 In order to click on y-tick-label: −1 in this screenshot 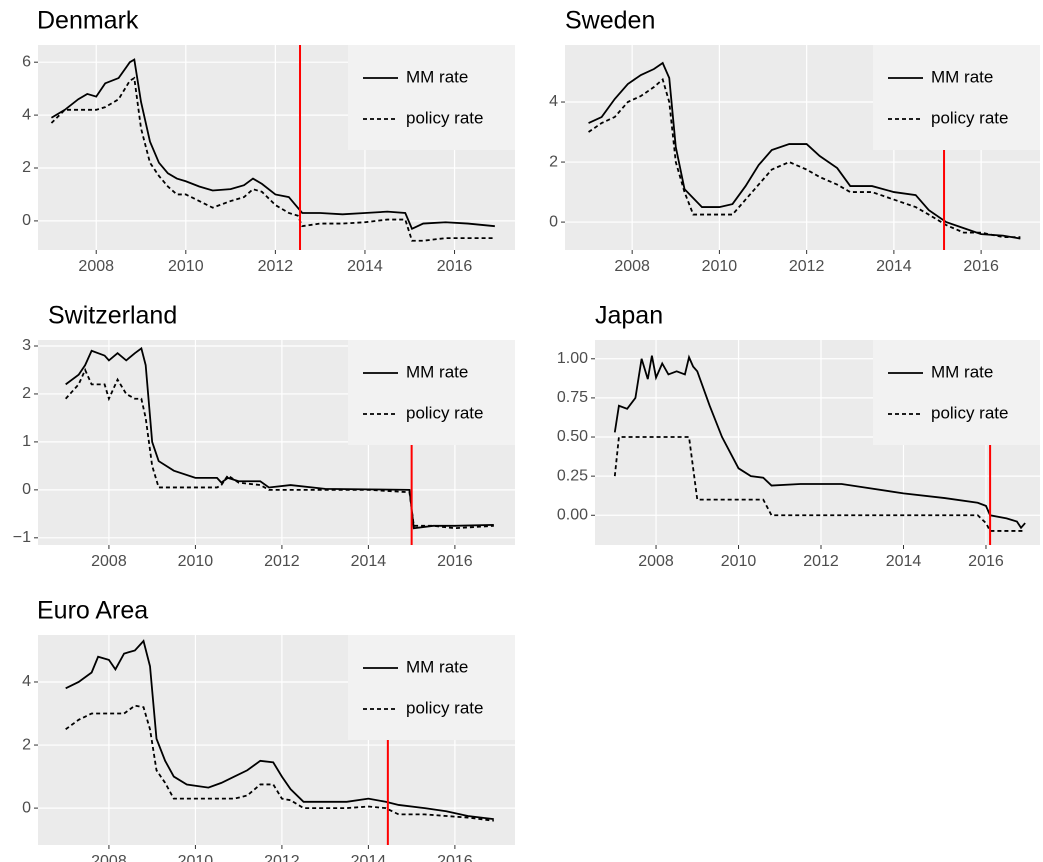, I will do `click(22, 537)`.